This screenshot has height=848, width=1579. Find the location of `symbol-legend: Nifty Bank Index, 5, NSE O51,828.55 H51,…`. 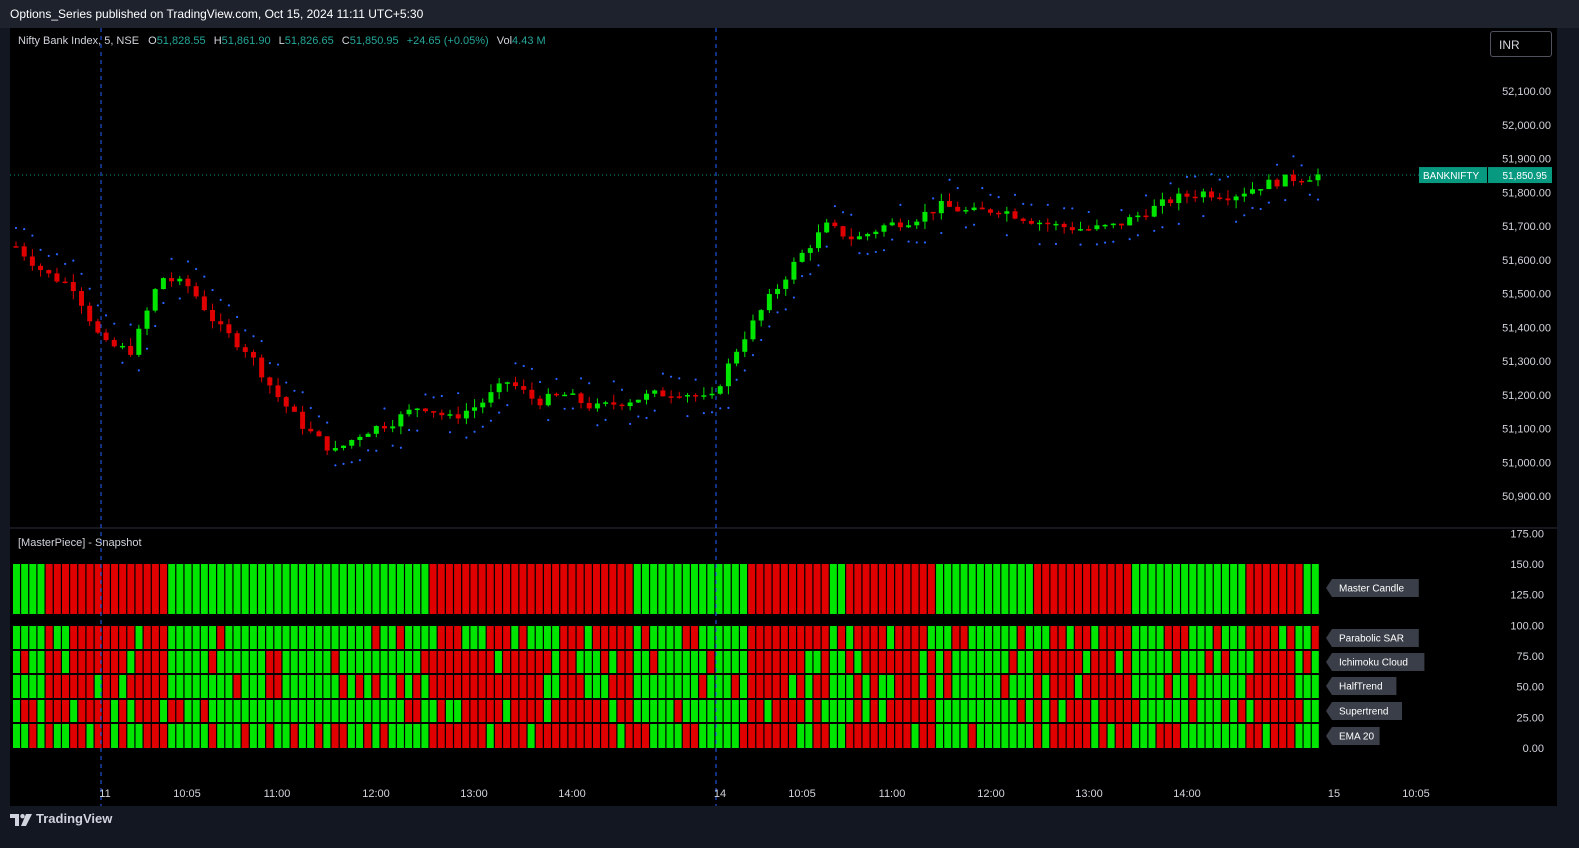

symbol-legend: Nifty Bank Index, 5, NSE O51,828.55 H51,… is located at coordinates (282, 41).